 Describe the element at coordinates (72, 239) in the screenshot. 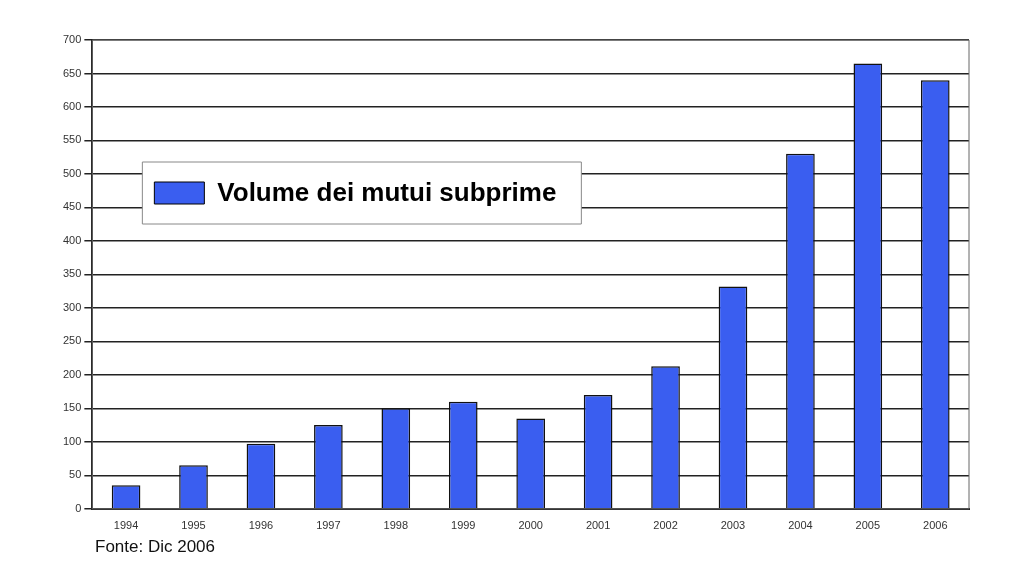

I see `y-tick-label: 400` at that location.